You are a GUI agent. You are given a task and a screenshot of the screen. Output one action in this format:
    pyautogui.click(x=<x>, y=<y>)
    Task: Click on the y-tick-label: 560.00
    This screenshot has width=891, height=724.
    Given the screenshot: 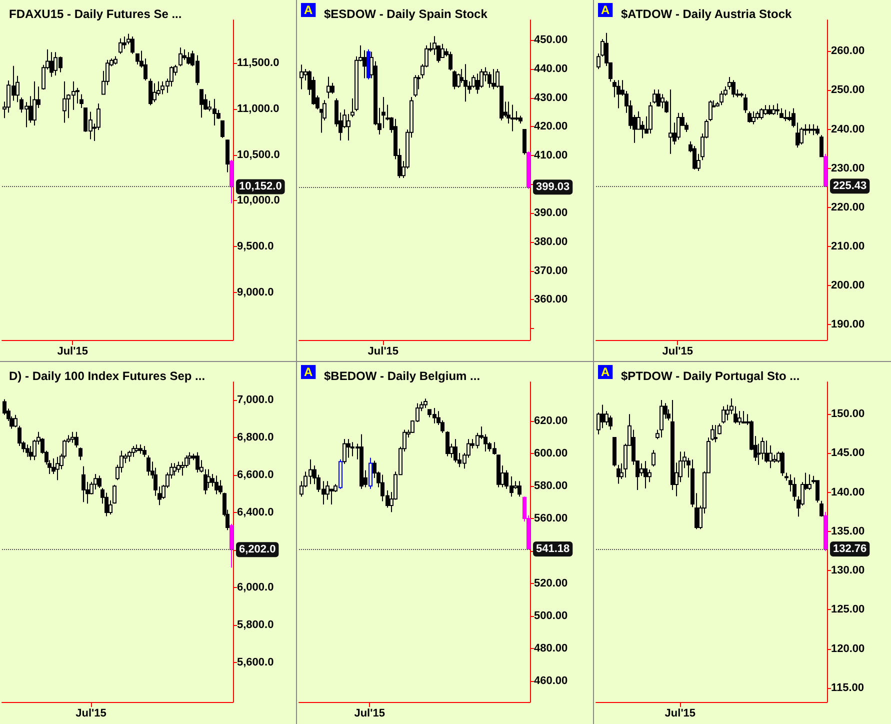 What is the action you would take?
    pyautogui.click(x=551, y=518)
    